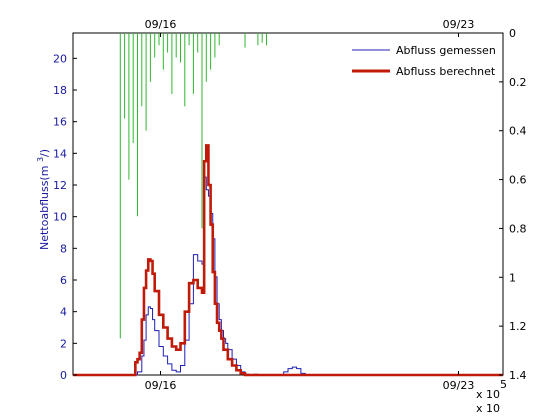  Describe the element at coordinates (63, 312) in the screenshot. I see `y-left-tick-label-2: 4` at that location.